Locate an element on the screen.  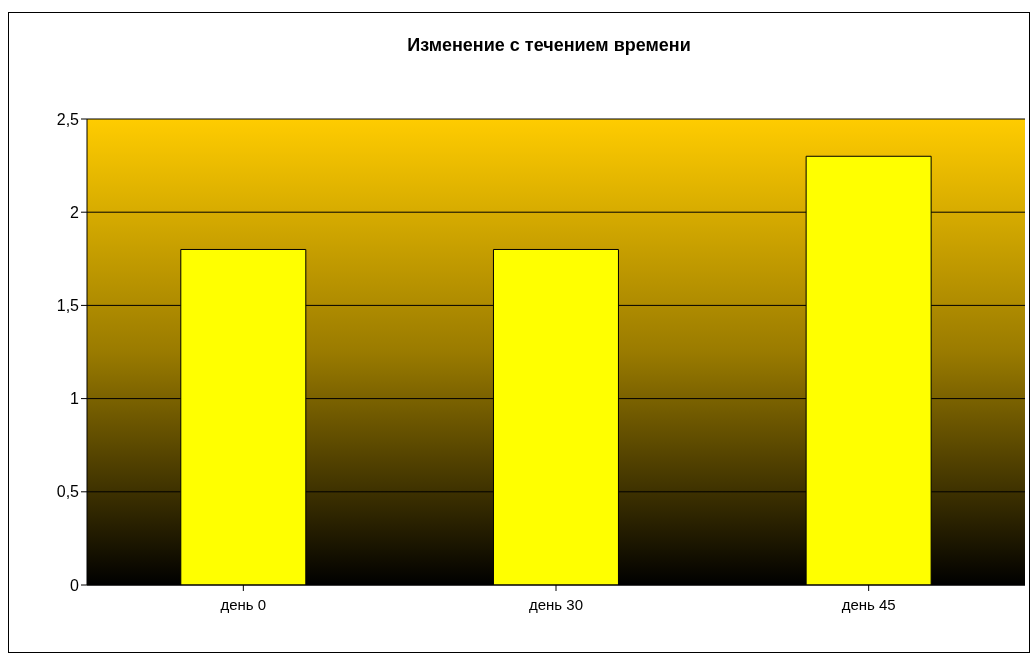
x-tick-label: день 30 is located at coordinates (556, 604).